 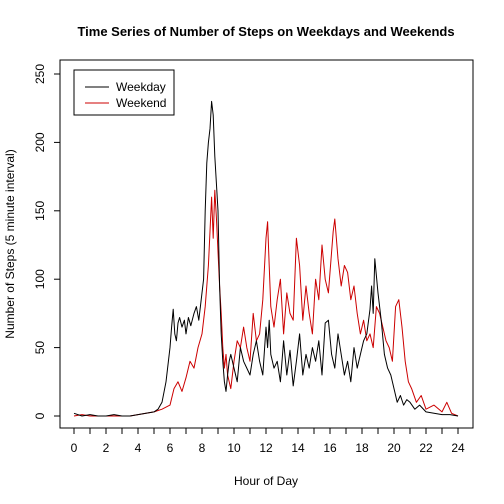 What do you see at coordinates (330, 448) in the screenshot?
I see `x-tick-label: 16` at bounding box center [330, 448].